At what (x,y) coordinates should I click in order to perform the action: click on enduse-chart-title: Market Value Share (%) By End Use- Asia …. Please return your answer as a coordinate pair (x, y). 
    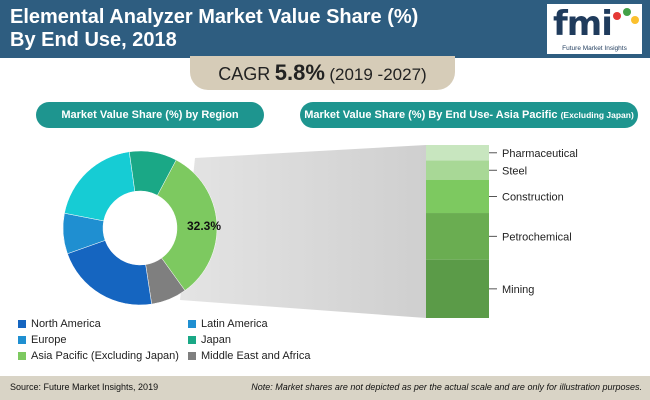
    Looking at the image, I should click on (469, 115).